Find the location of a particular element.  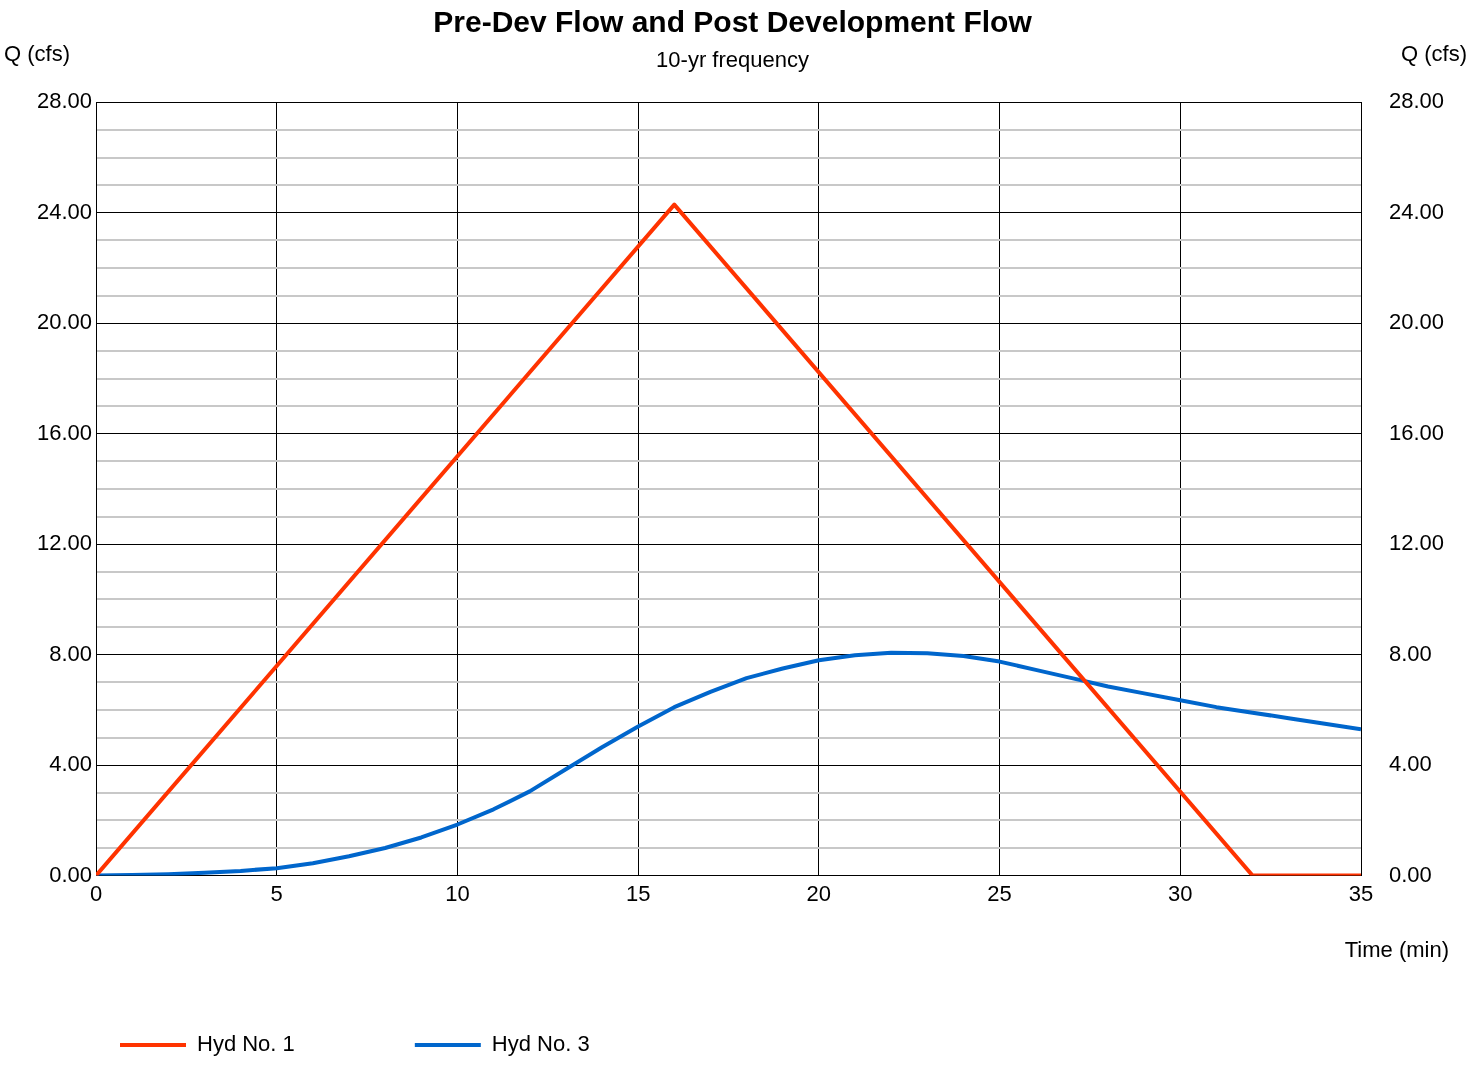

y2-tick-label: 4.00 is located at coordinates (1410, 764).